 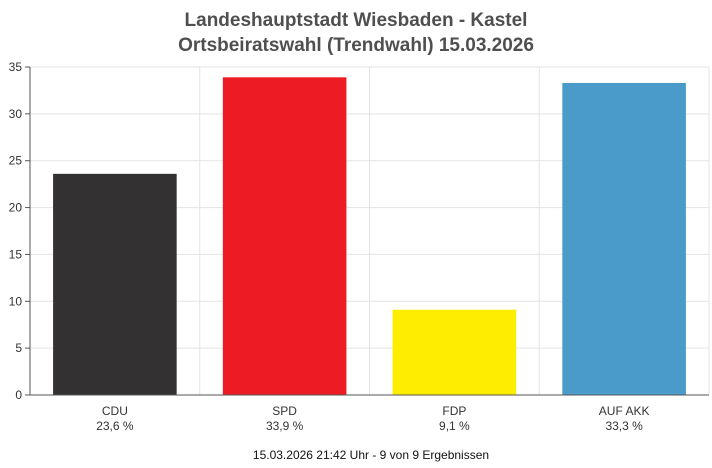 I want to click on x-category-label: CDU, so click(x=115, y=411).